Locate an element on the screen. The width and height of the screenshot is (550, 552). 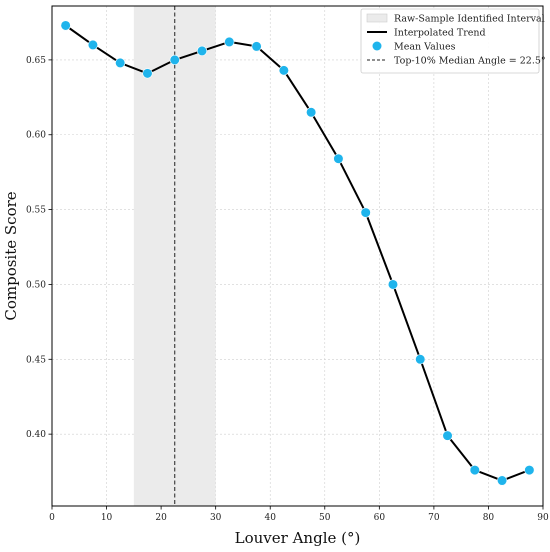
legend-median-label: Top-10% Median Angle = 22.5° is located at coordinates (470, 61).